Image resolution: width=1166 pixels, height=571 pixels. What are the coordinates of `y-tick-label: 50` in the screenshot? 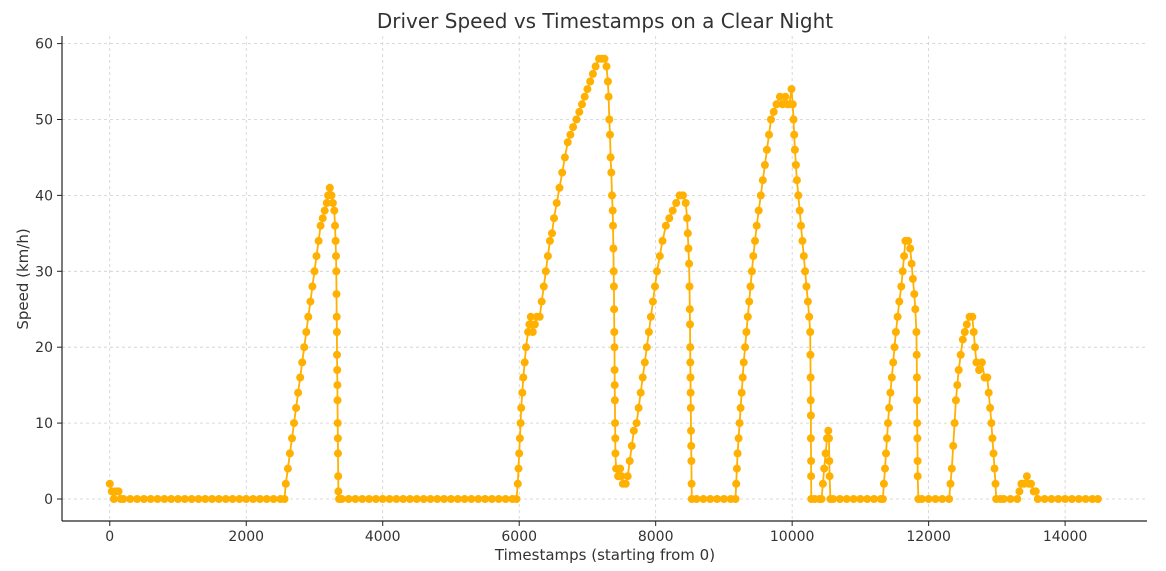 It's located at (44, 120).